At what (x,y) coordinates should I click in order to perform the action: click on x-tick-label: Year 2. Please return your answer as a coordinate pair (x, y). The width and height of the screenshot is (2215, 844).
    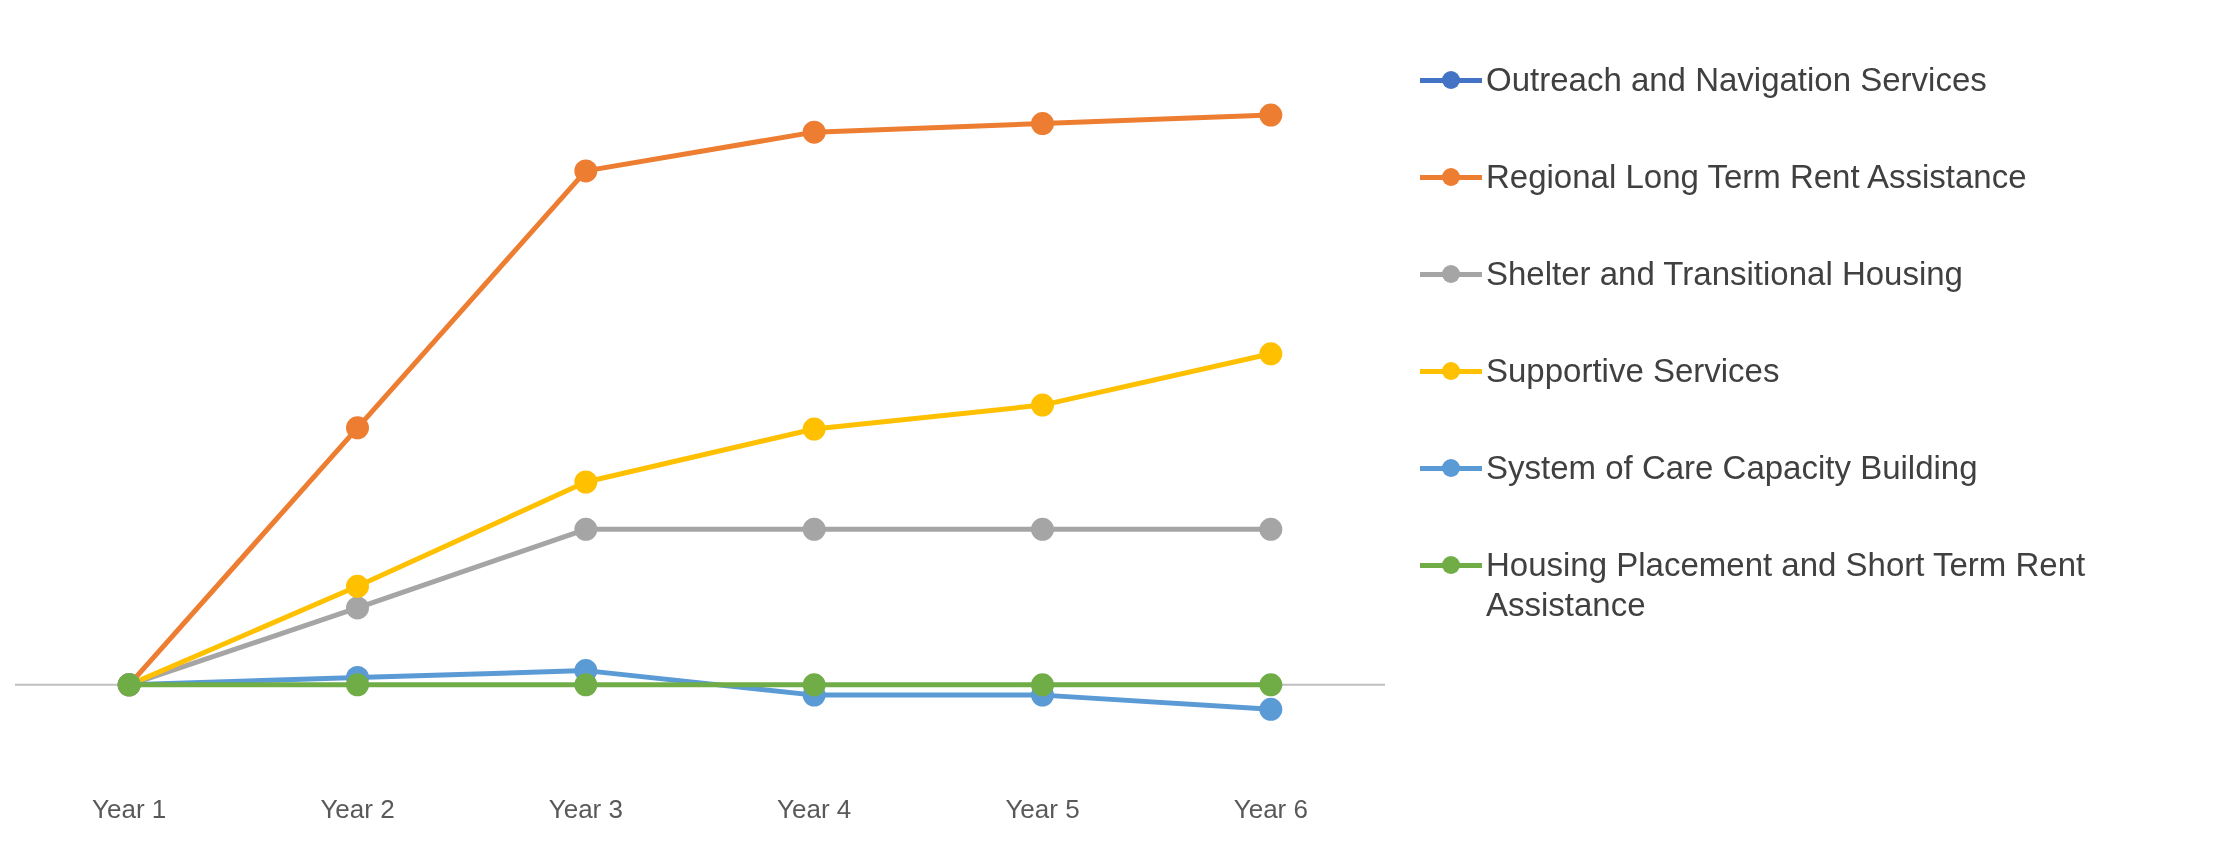
    Looking at the image, I should click on (357, 808).